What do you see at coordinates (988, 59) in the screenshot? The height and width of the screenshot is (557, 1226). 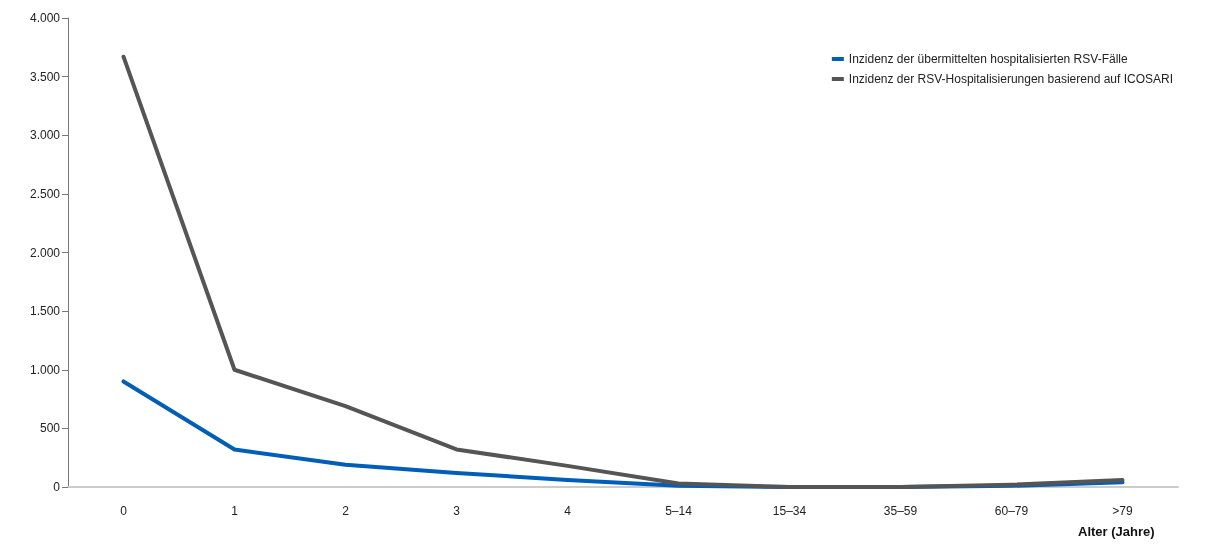 I see `legend-label: Inzidenz der übermittelten hospitalisierten RSV-Fälle` at bounding box center [988, 59].